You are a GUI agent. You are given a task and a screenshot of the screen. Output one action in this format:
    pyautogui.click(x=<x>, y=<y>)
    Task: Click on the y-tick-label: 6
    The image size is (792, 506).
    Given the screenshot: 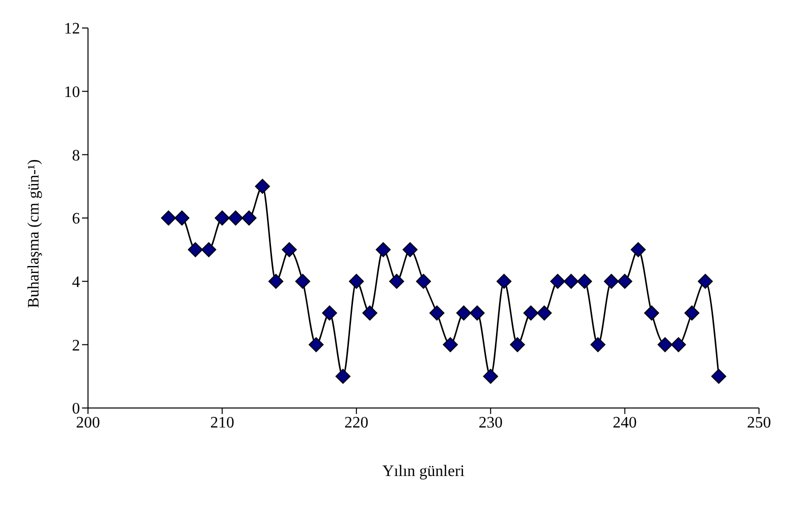 What is the action you would take?
    pyautogui.click(x=76, y=219)
    